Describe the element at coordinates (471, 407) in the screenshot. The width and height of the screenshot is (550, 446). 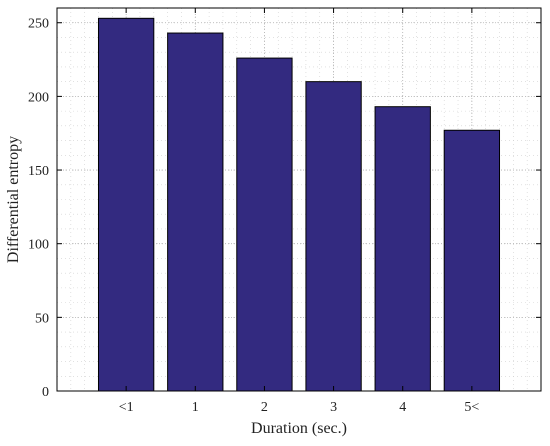
I see `x-tick-label: 5<` at that location.